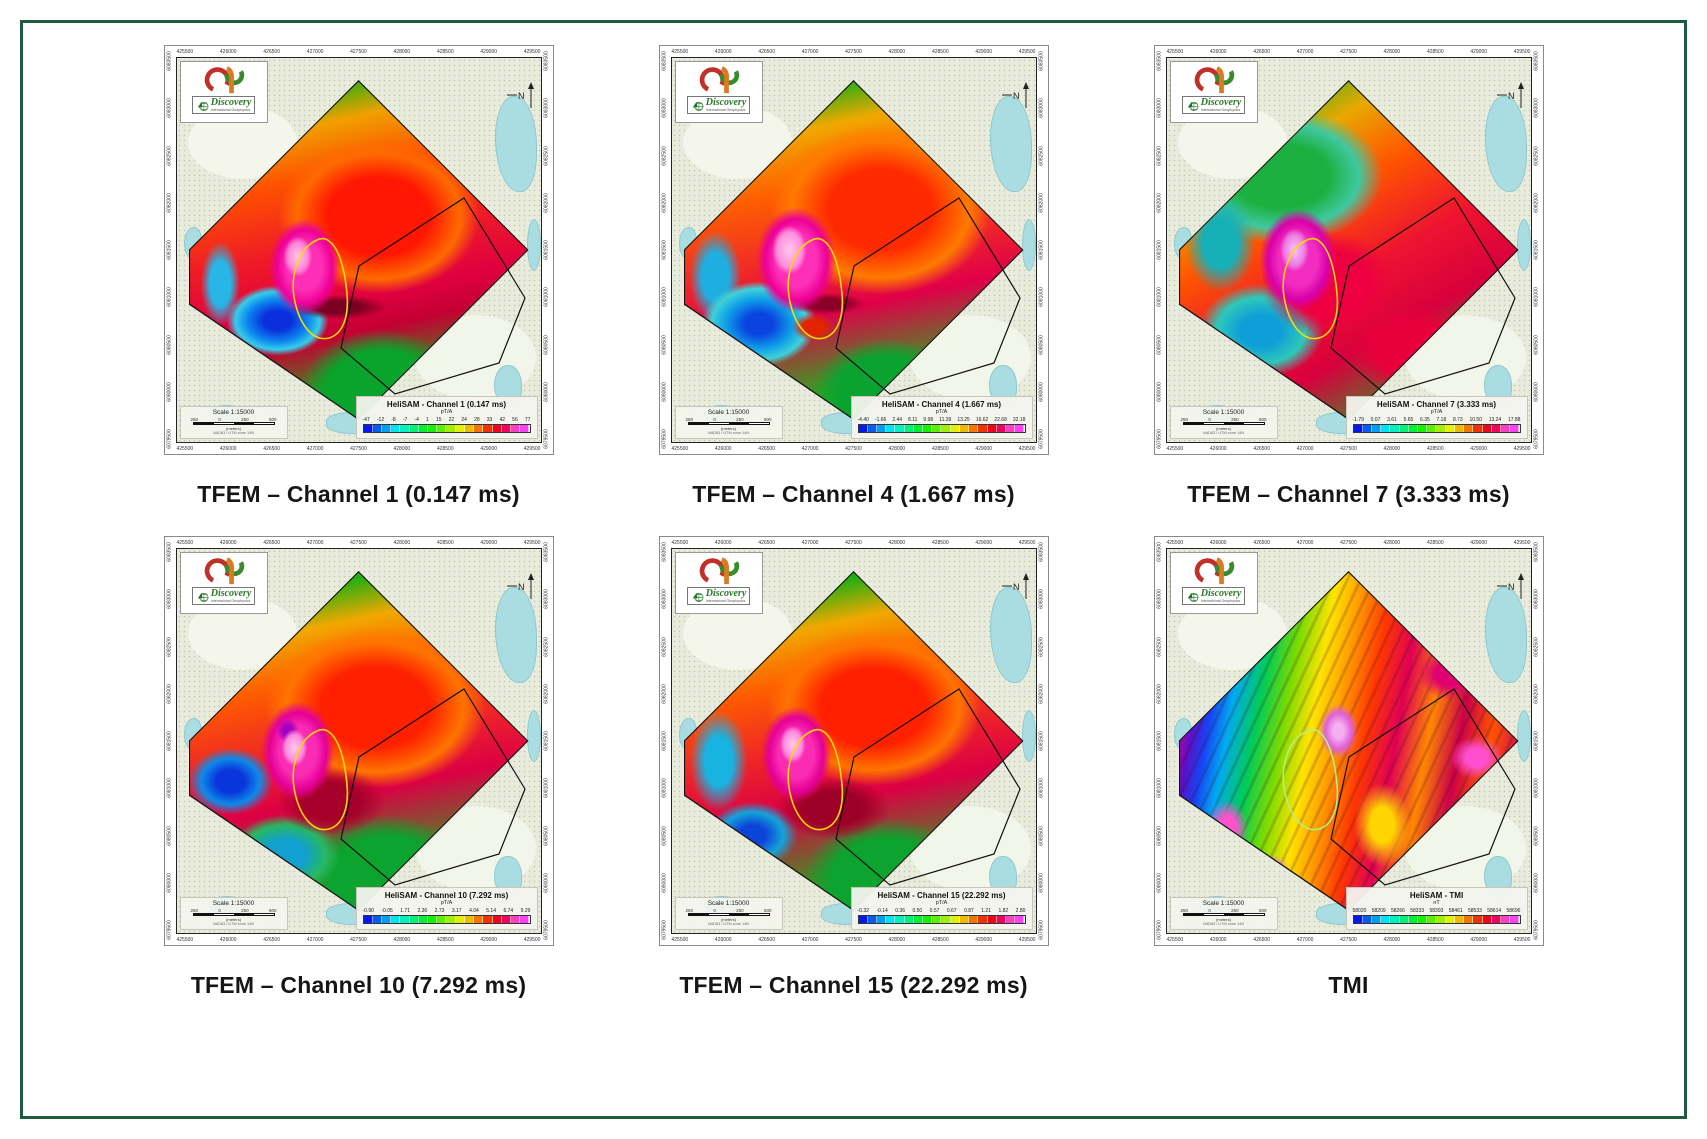 This screenshot has width=1707, height=1139. I want to click on easting-label: 426500, so click(1261, 939).